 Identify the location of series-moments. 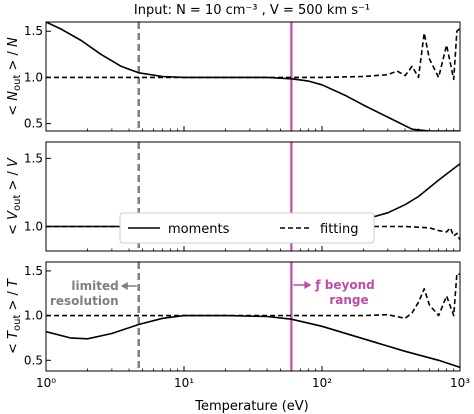
(253, 341).